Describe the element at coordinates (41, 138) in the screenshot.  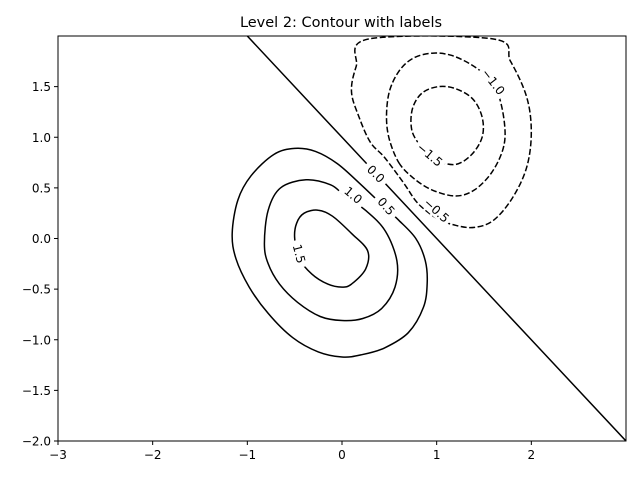
I see `y-tick-label: 1.0` at that location.